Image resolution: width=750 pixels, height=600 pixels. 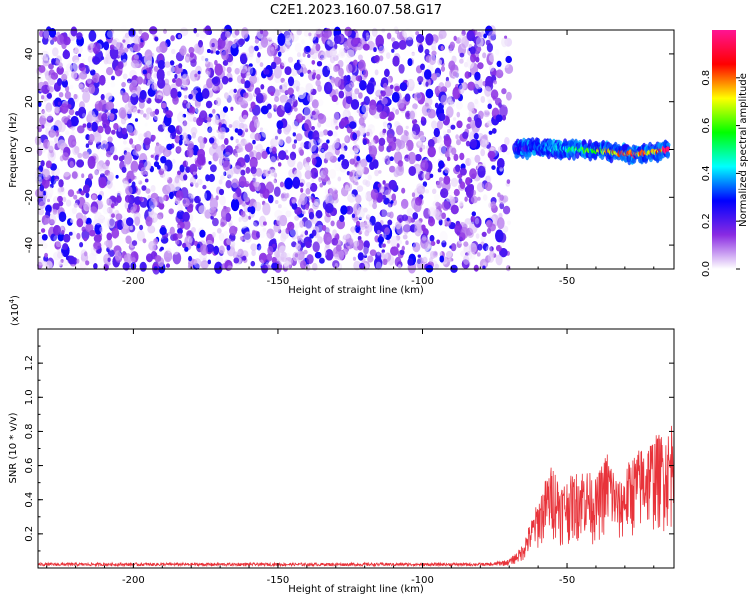 I want to click on chart-title: C2E1.2023.160.07.58.G17, so click(x=356, y=10).